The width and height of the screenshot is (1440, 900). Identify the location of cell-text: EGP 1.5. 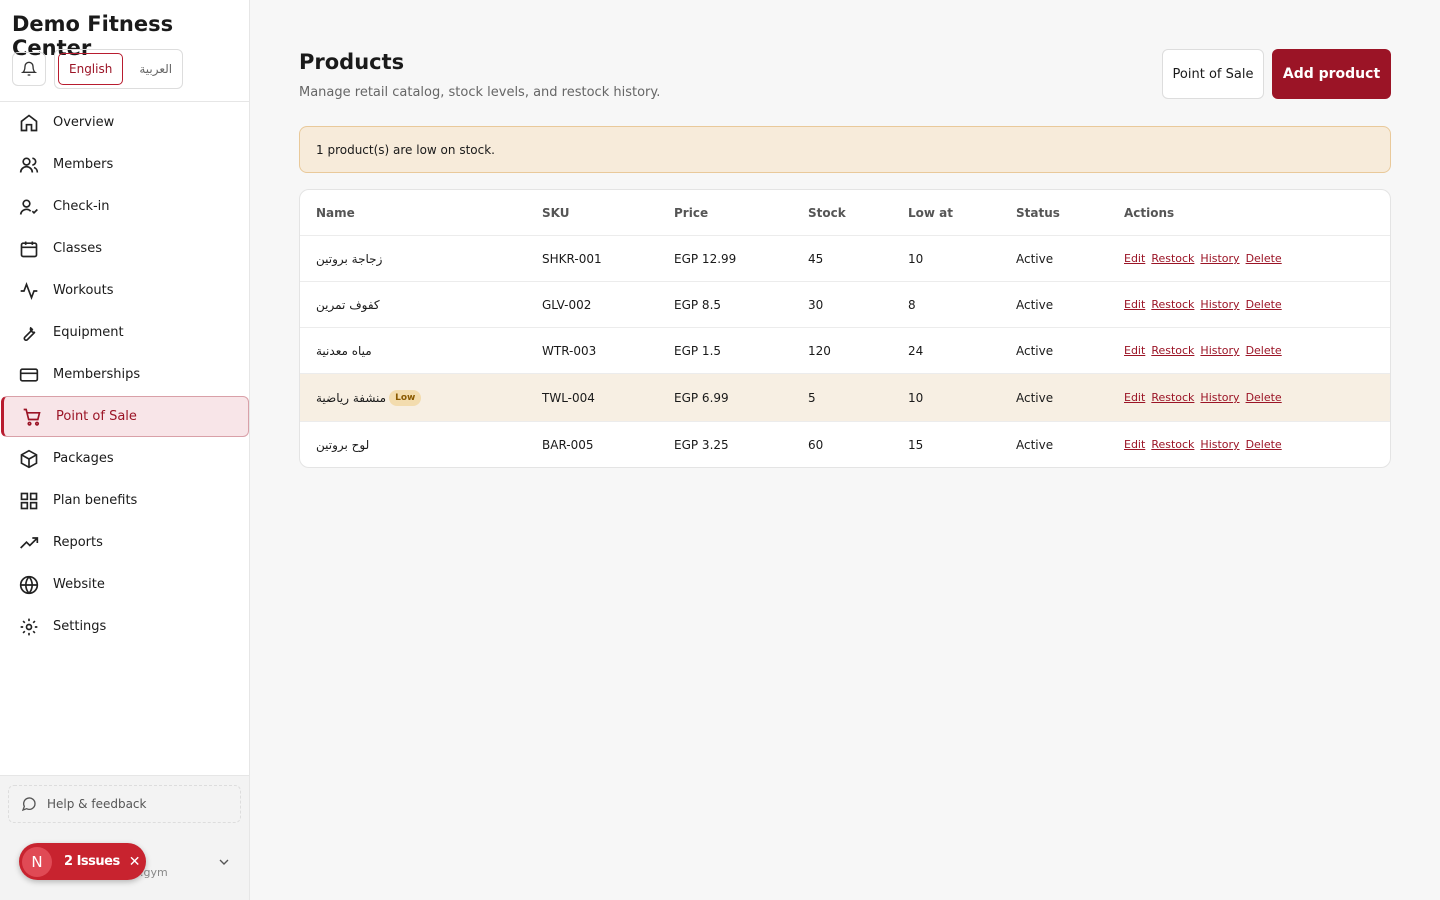
(698, 350).